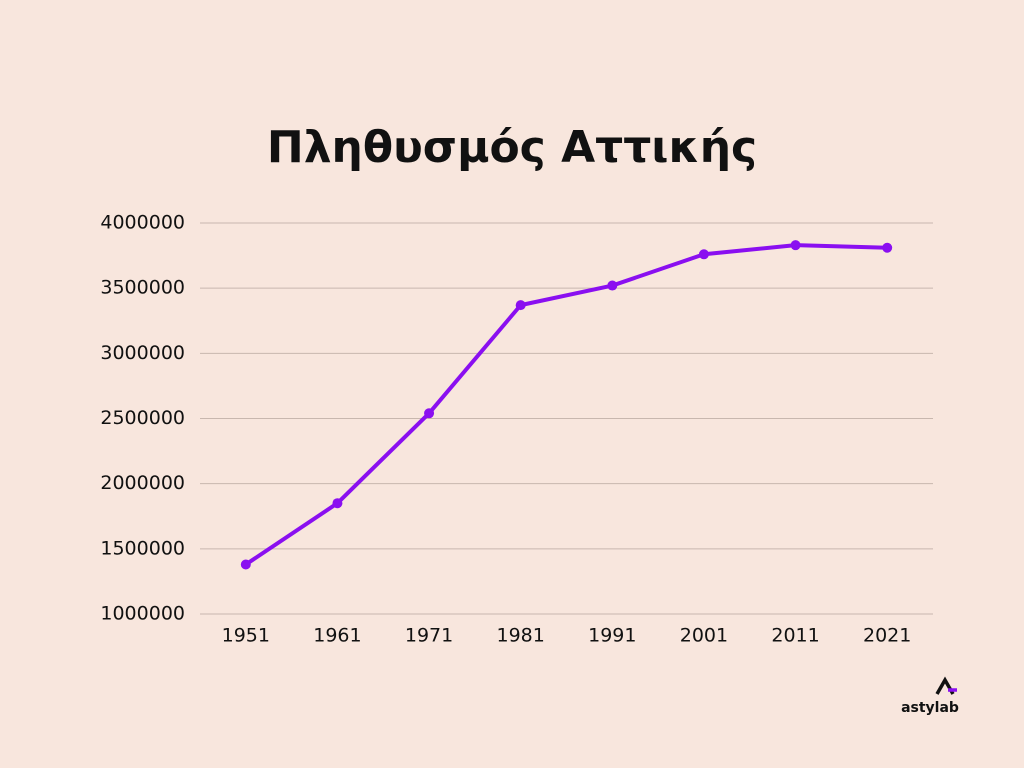 Image resolution: width=1024 pixels, height=768 pixels. I want to click on y-tick-label: 2500000, so click(142, 418).